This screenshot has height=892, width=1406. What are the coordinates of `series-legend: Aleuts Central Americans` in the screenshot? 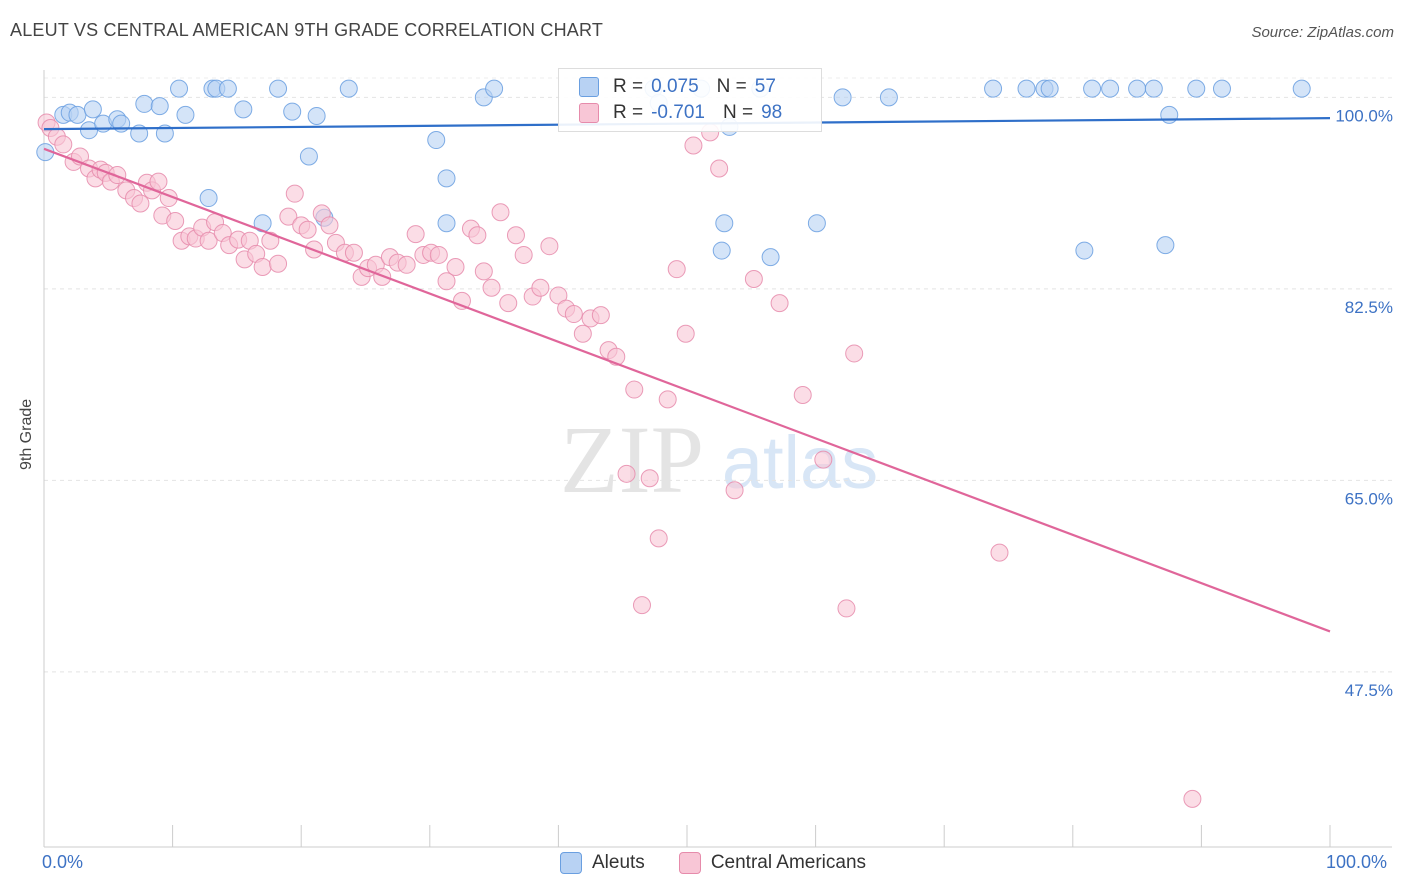 It's located at (730, 863).